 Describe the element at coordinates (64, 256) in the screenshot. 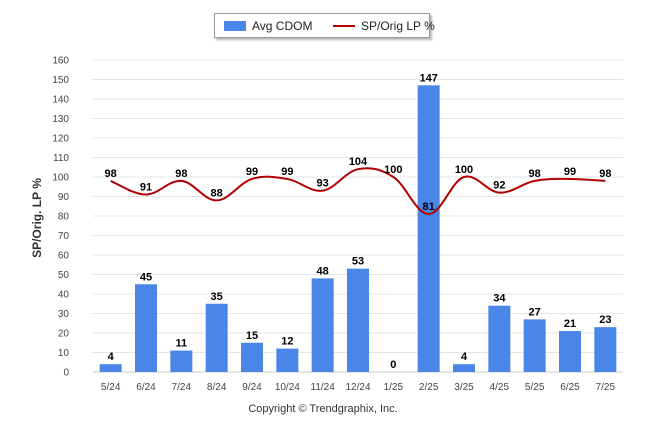

I see `y-tick-label: 60` at that location.